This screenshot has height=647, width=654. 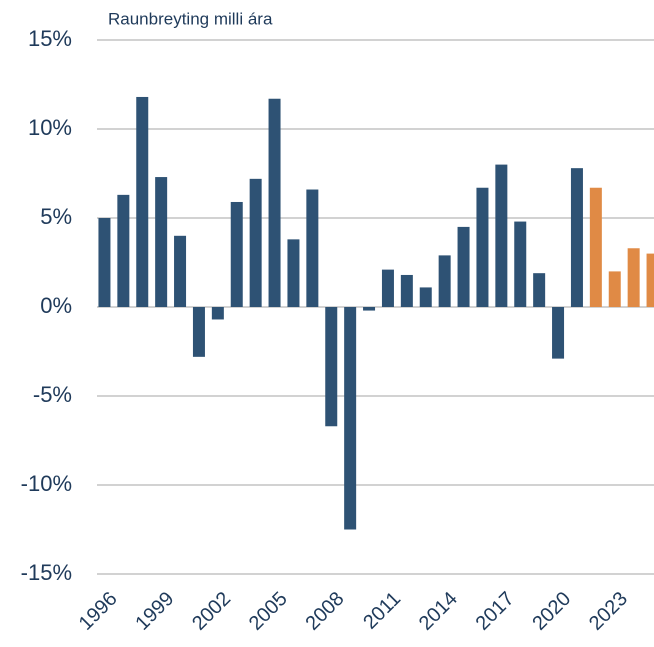 What do you see at coordinates (98, 611) in the screenshot?
I see `x-tick-label: 1996` at bounding box center [98, 611].